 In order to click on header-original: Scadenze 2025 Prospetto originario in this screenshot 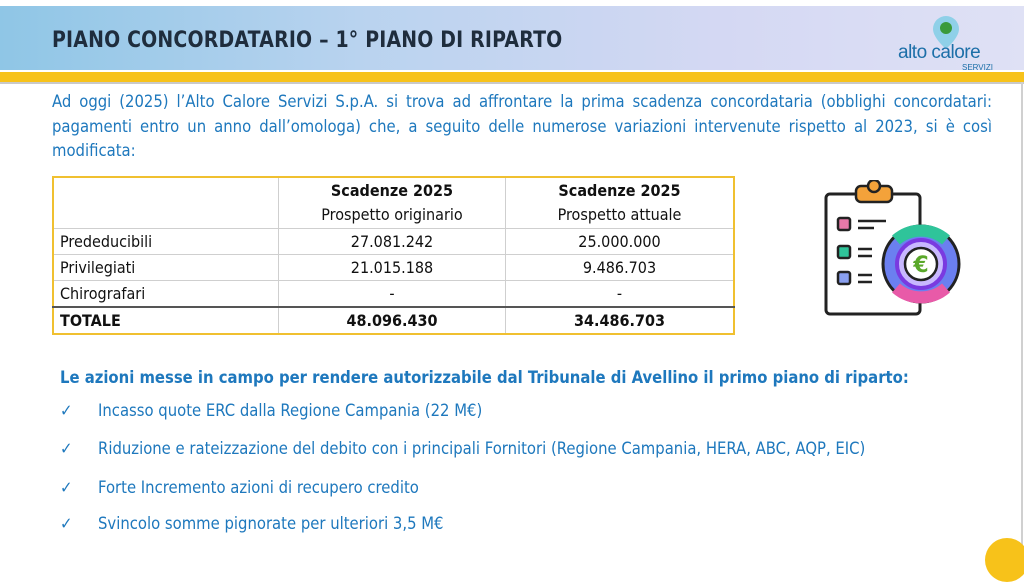, I will do `click(392, 202)`.